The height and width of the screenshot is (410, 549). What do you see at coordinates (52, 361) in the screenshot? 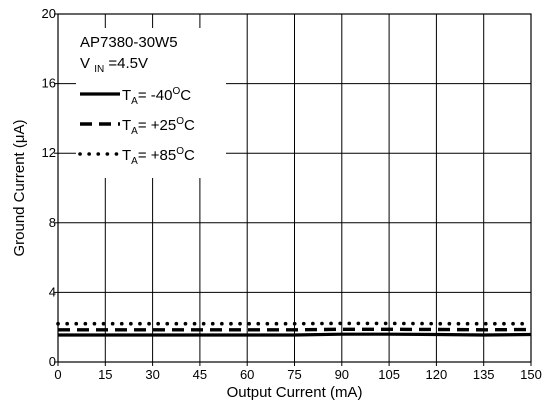
I see `y-tick-label-0: 0` at bounding box center [52, 361].